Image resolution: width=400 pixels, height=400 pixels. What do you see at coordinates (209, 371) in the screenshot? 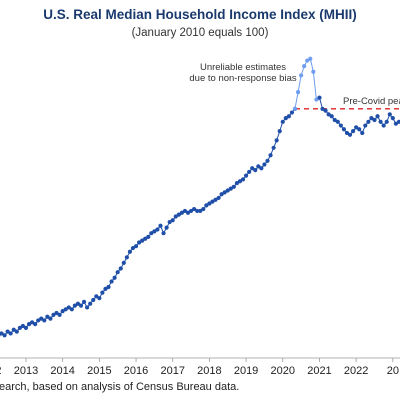
I see `x-tick-label-2018: 2018` at bounding box center [209, 371].